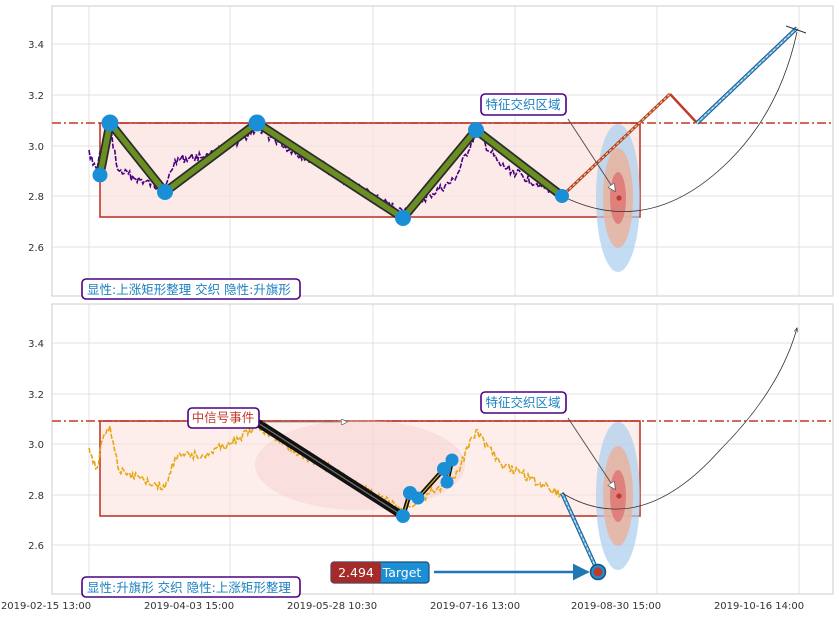  I want to click on projection-final-dash, so click(747, 75).